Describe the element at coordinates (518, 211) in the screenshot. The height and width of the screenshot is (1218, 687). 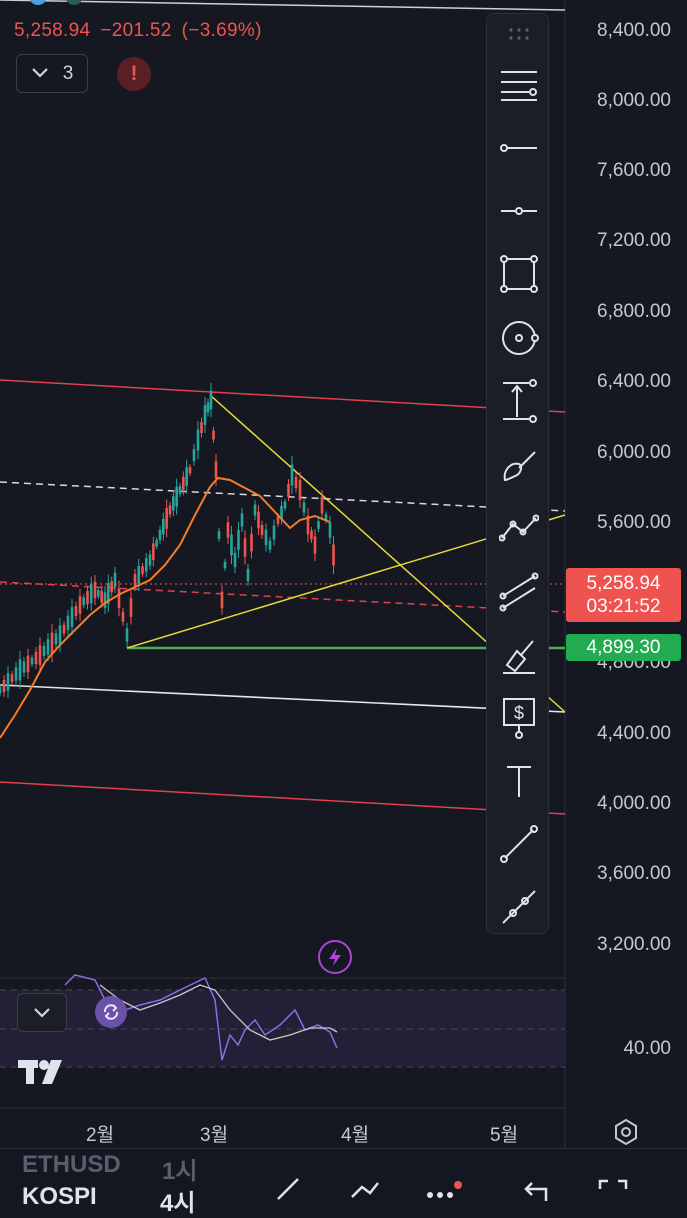
I see `horizontal-line-icon` at that location.